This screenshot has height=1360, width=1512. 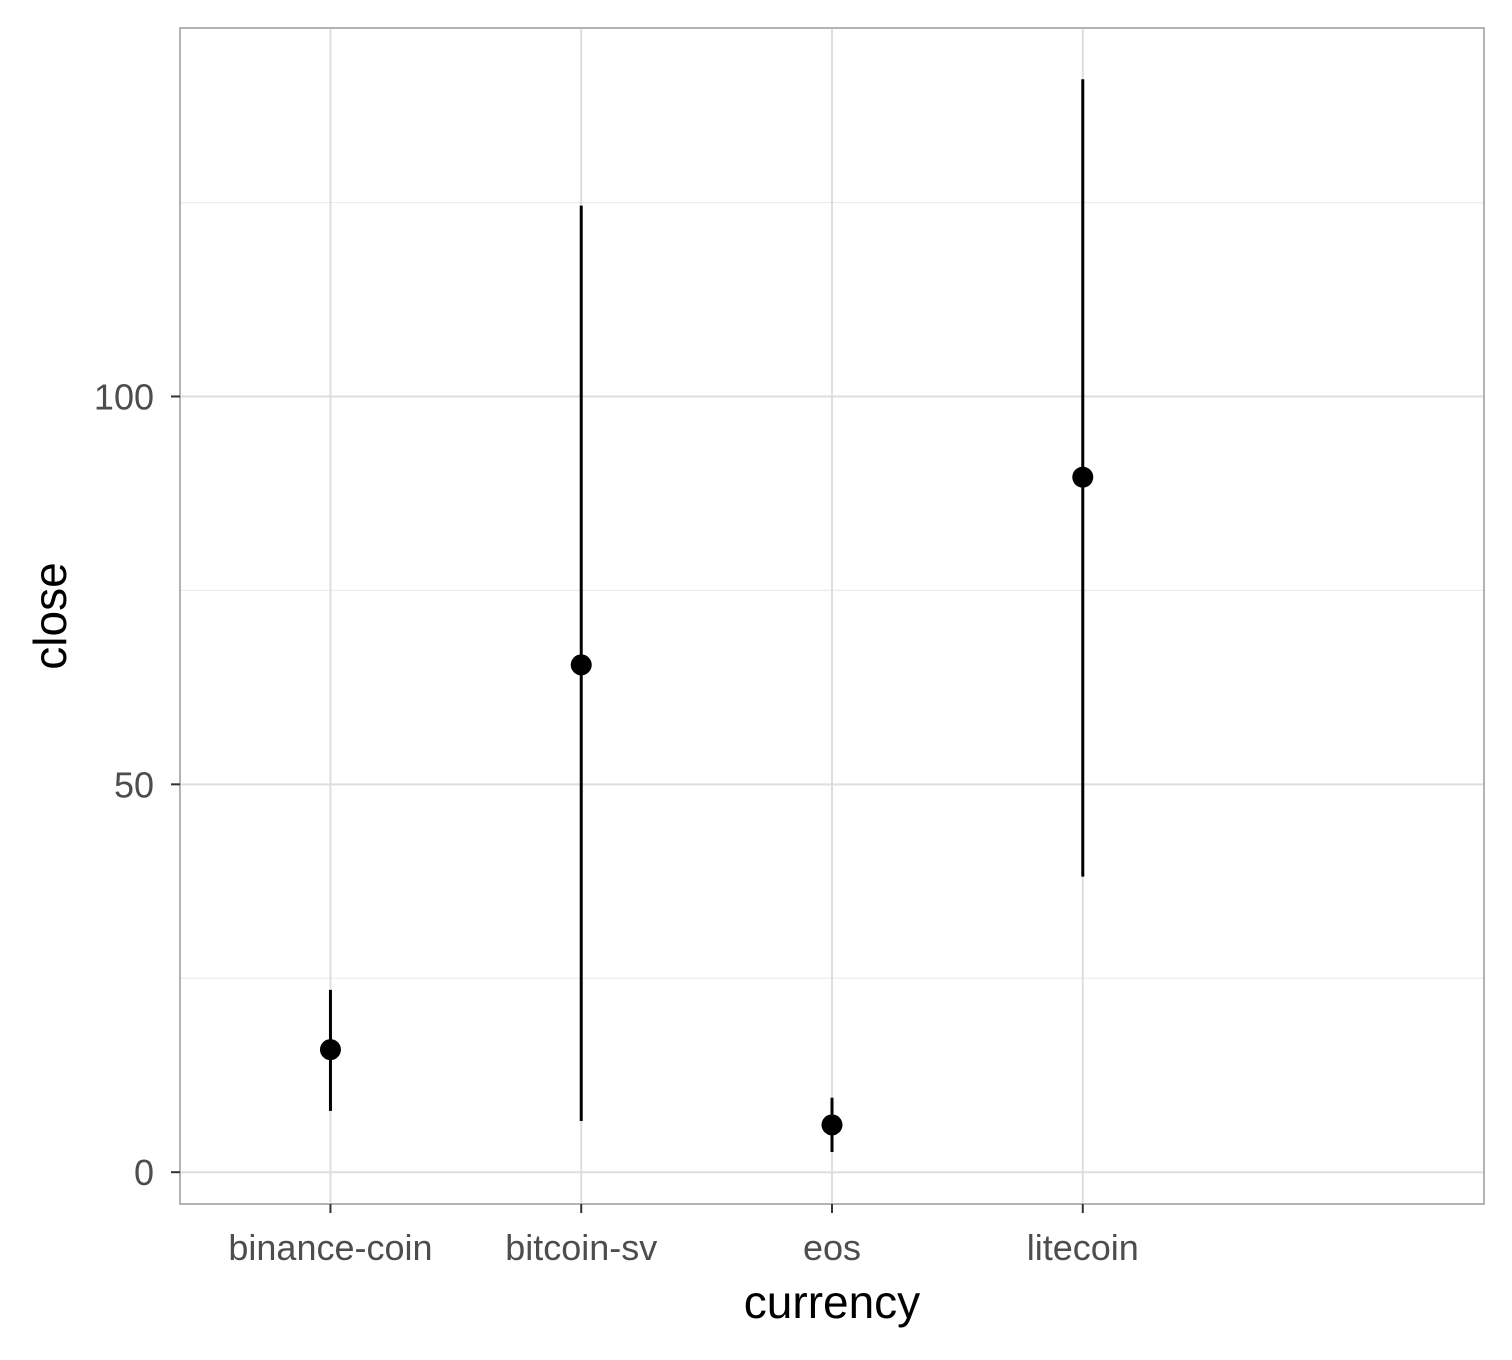 I want to click on x-axis-title: currency, so click(x=832, y=1302).